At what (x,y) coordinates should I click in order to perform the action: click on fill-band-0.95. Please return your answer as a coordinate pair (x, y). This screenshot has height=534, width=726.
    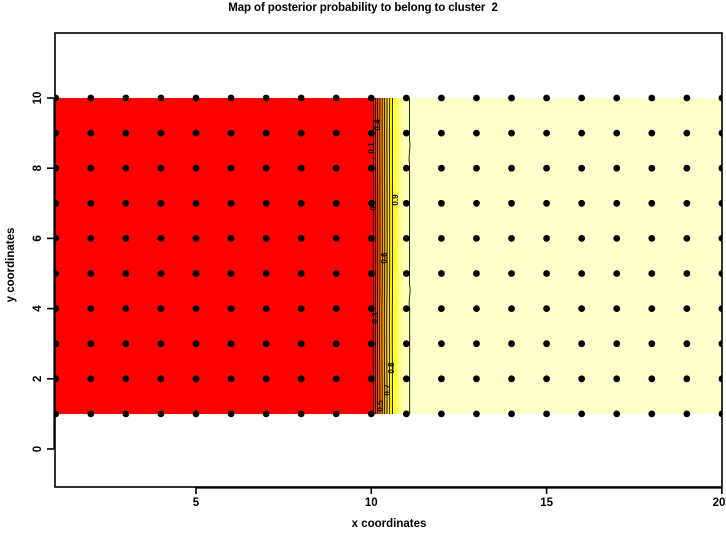
    Looking at the image, I should click on (401, 256).